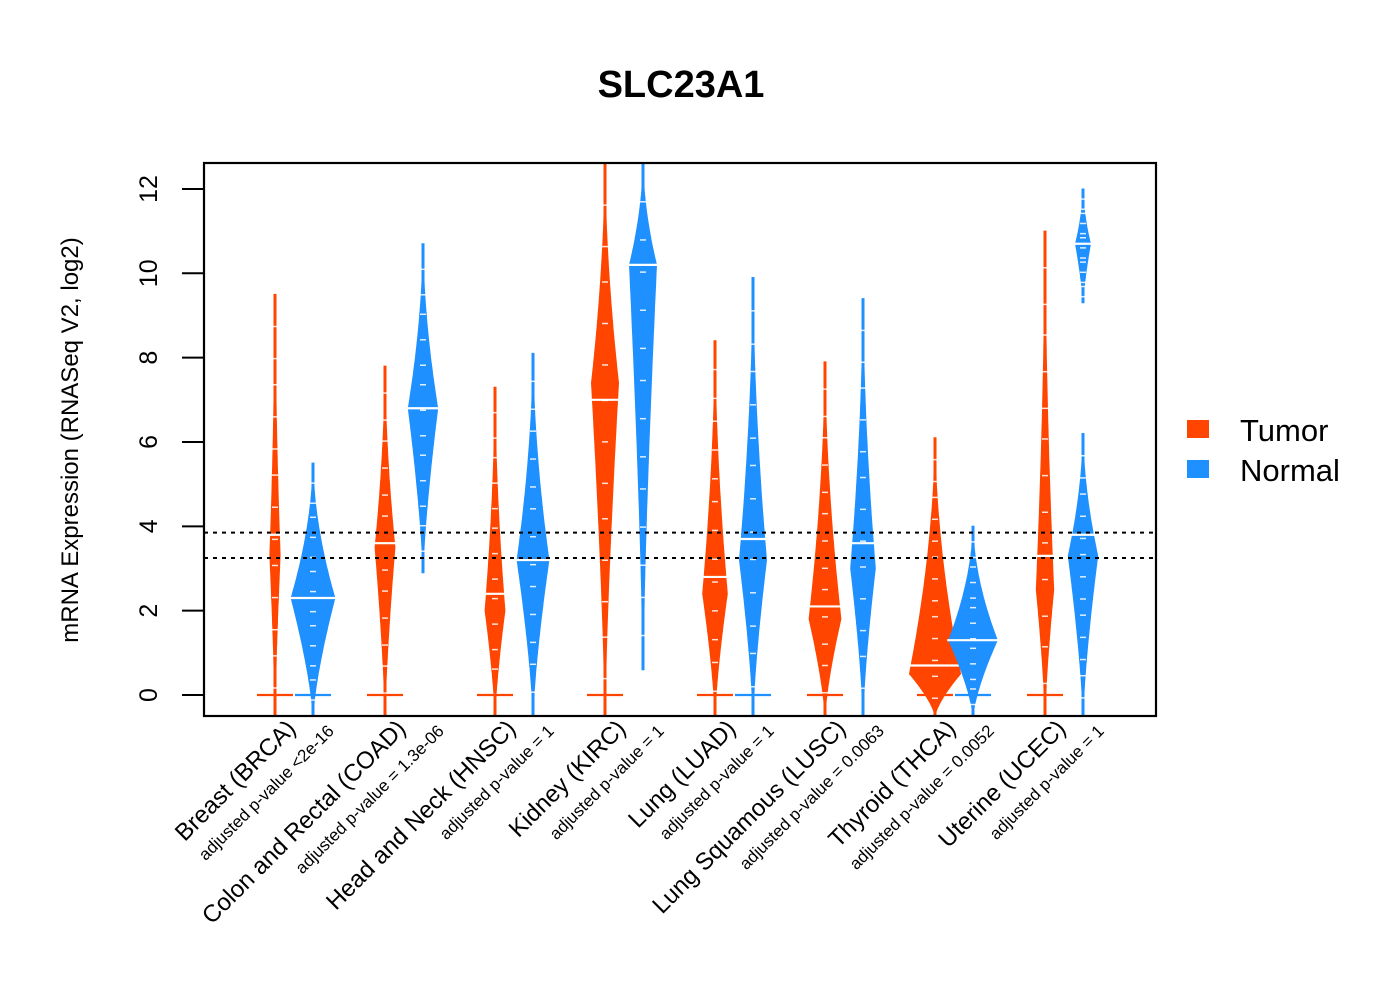 Image resolution: width=1400 pixels, height=1000 pixels. I want to click on legend-swatch-normal, so click(1198, 469).